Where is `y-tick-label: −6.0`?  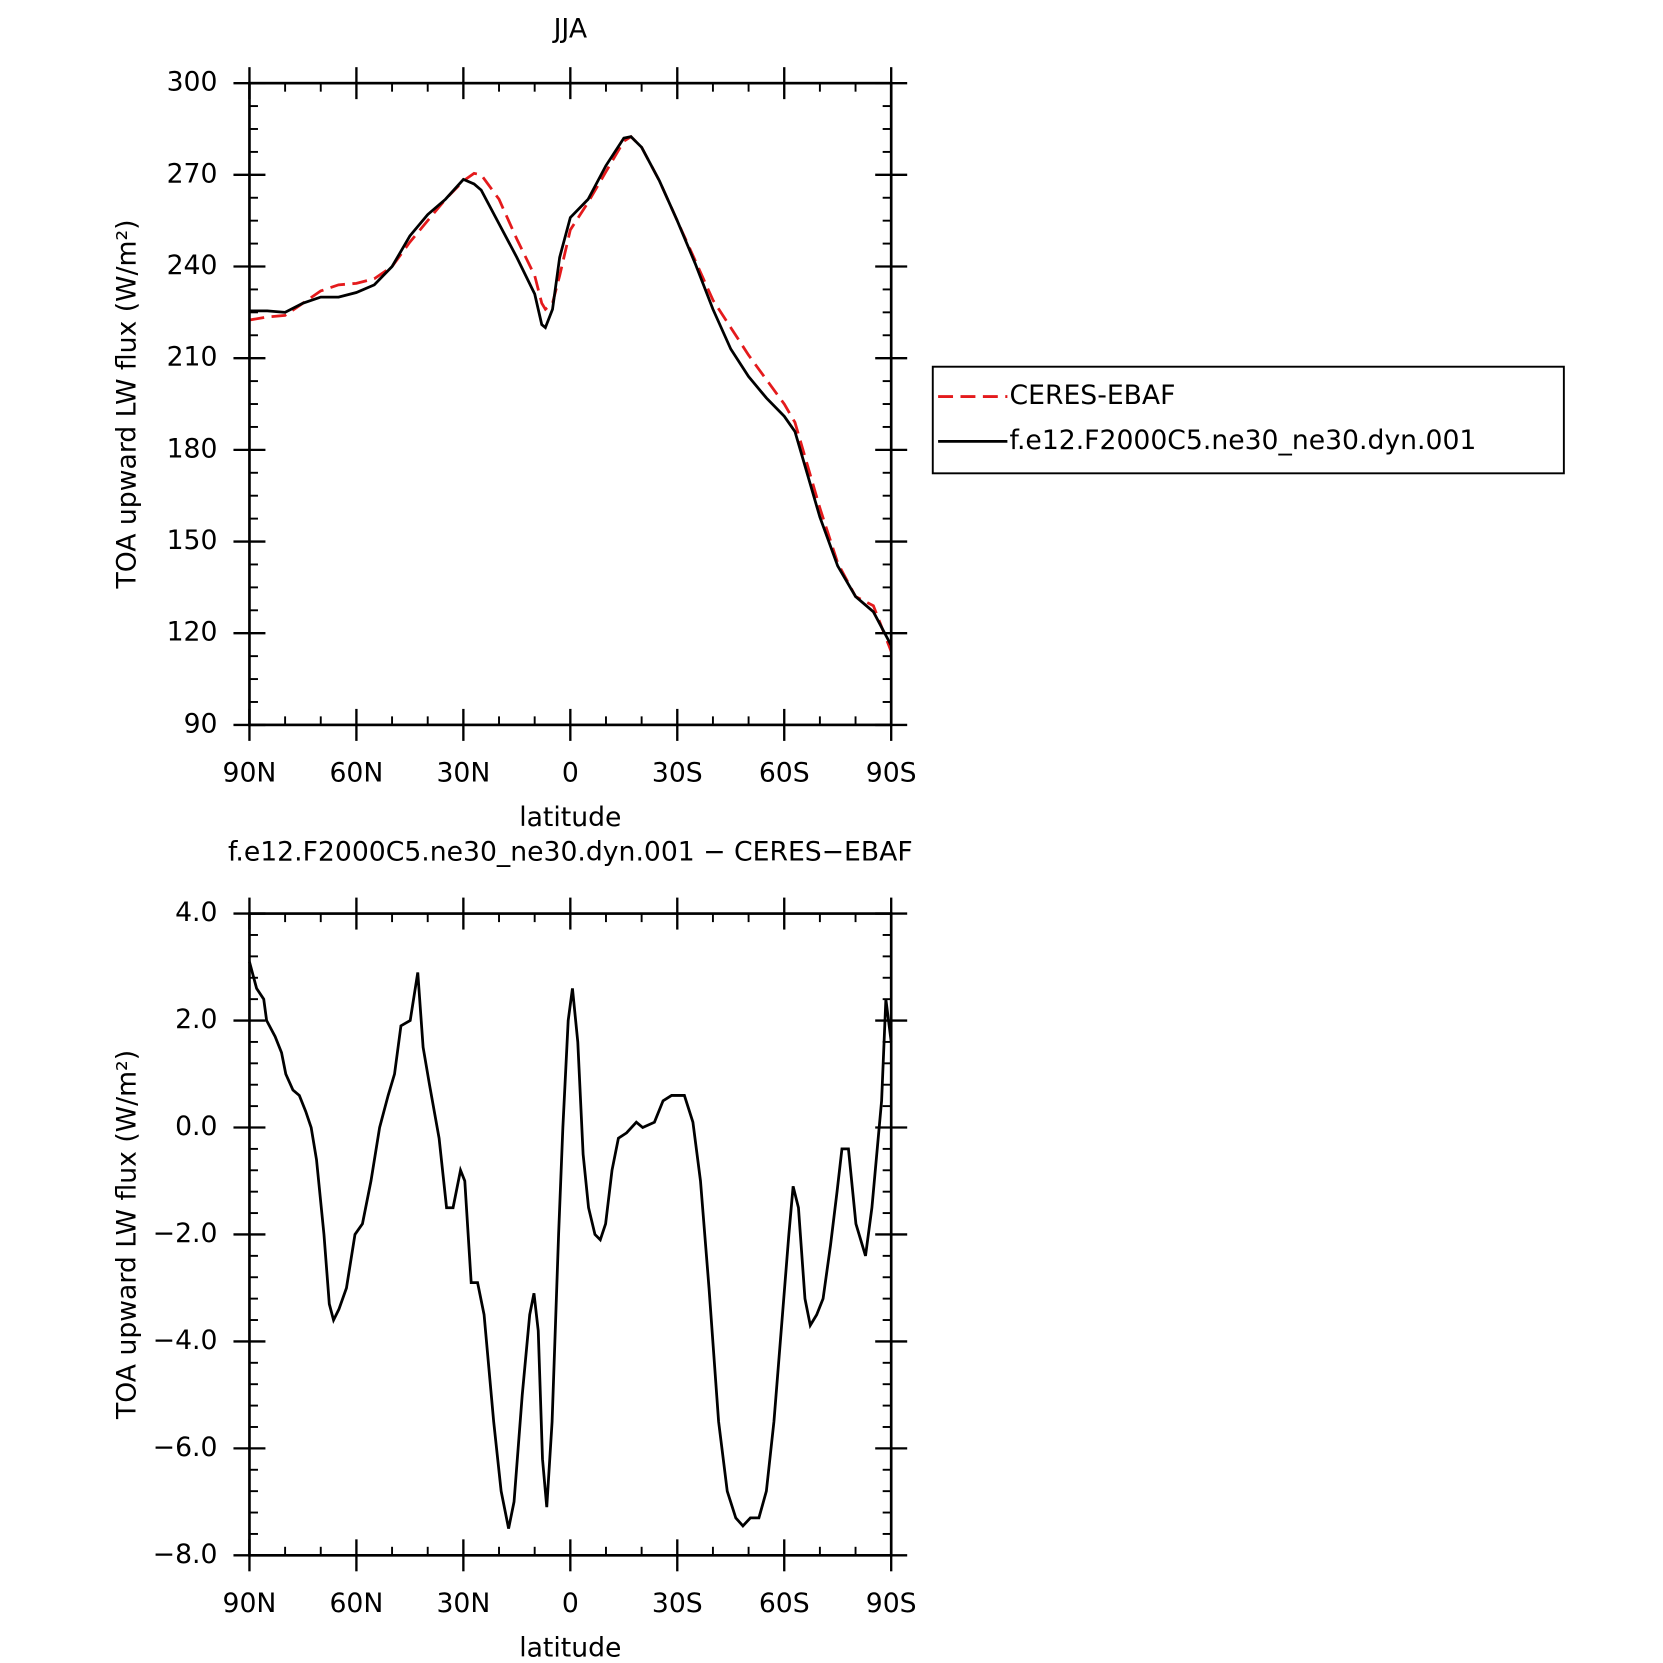
y-tick-label: −6.0 is located at coordinates (185, 1447).